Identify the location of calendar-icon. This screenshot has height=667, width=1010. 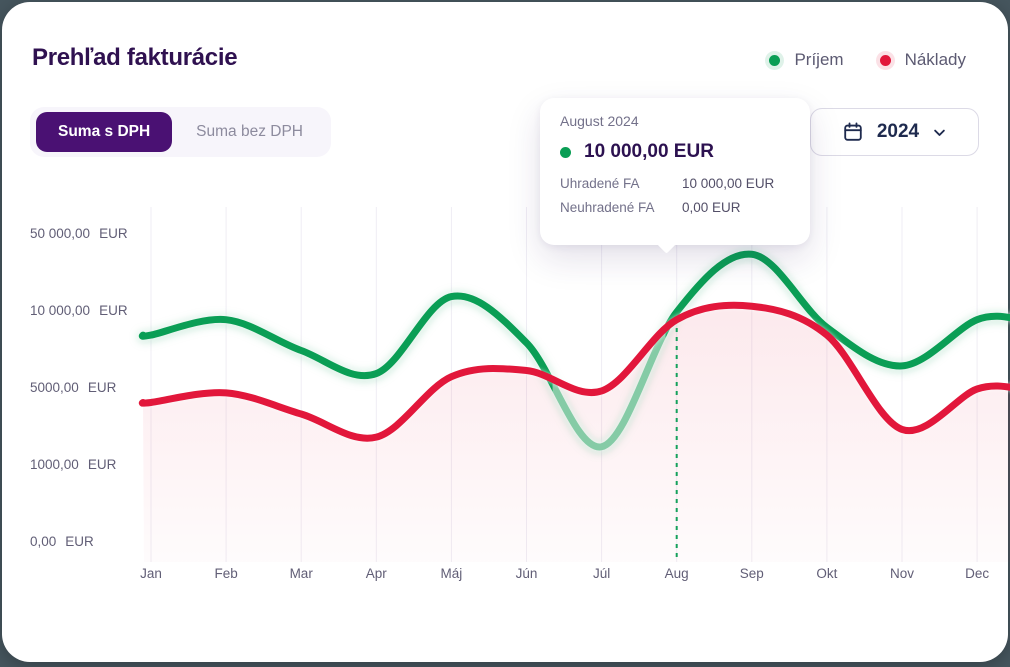
(853, 132).